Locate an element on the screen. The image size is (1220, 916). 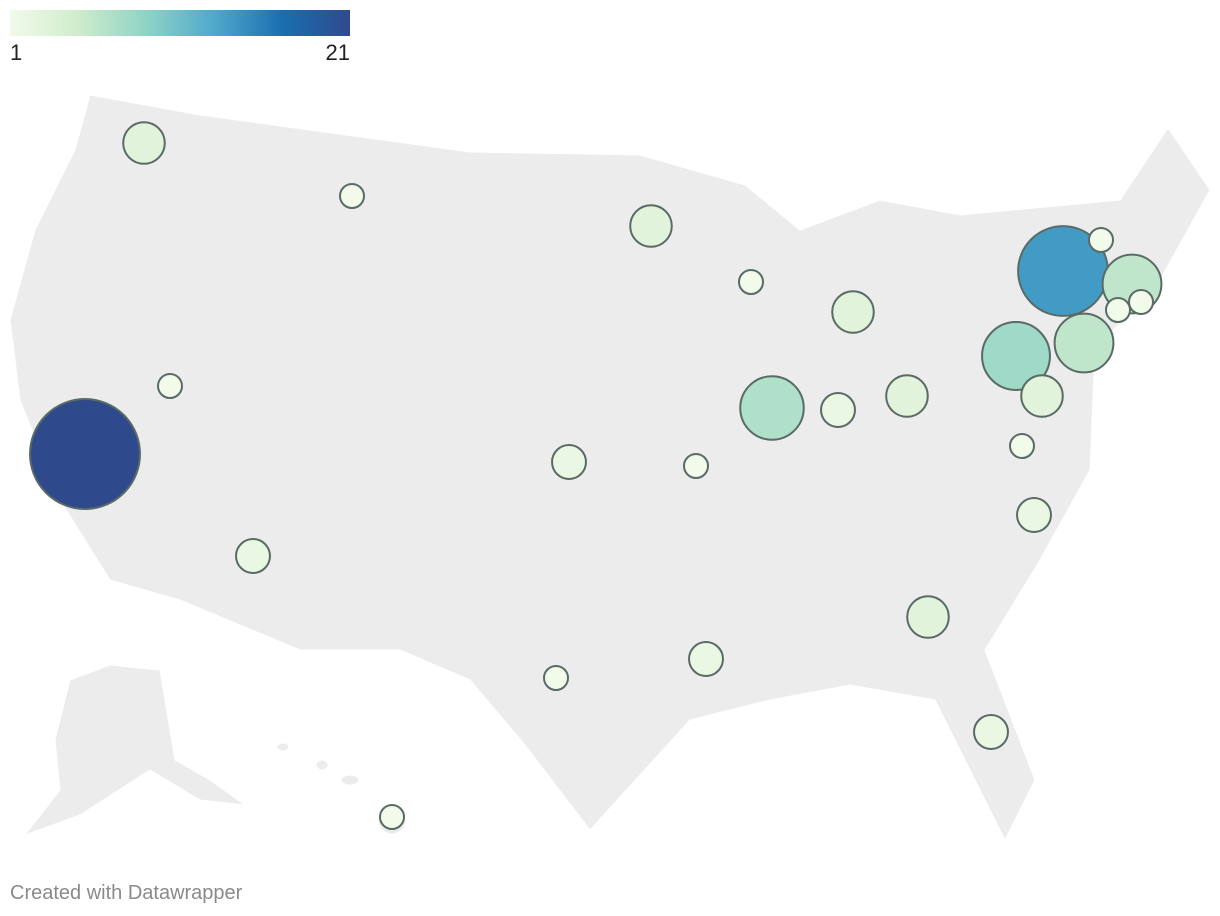
legend-min: 1 is located at coordinates (16, 52).